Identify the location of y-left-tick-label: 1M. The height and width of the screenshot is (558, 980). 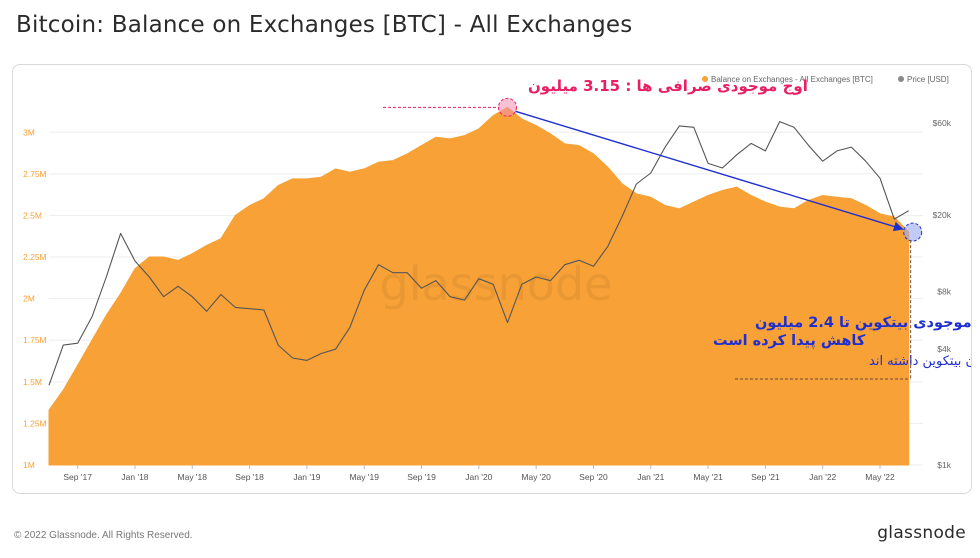
(29, 465).